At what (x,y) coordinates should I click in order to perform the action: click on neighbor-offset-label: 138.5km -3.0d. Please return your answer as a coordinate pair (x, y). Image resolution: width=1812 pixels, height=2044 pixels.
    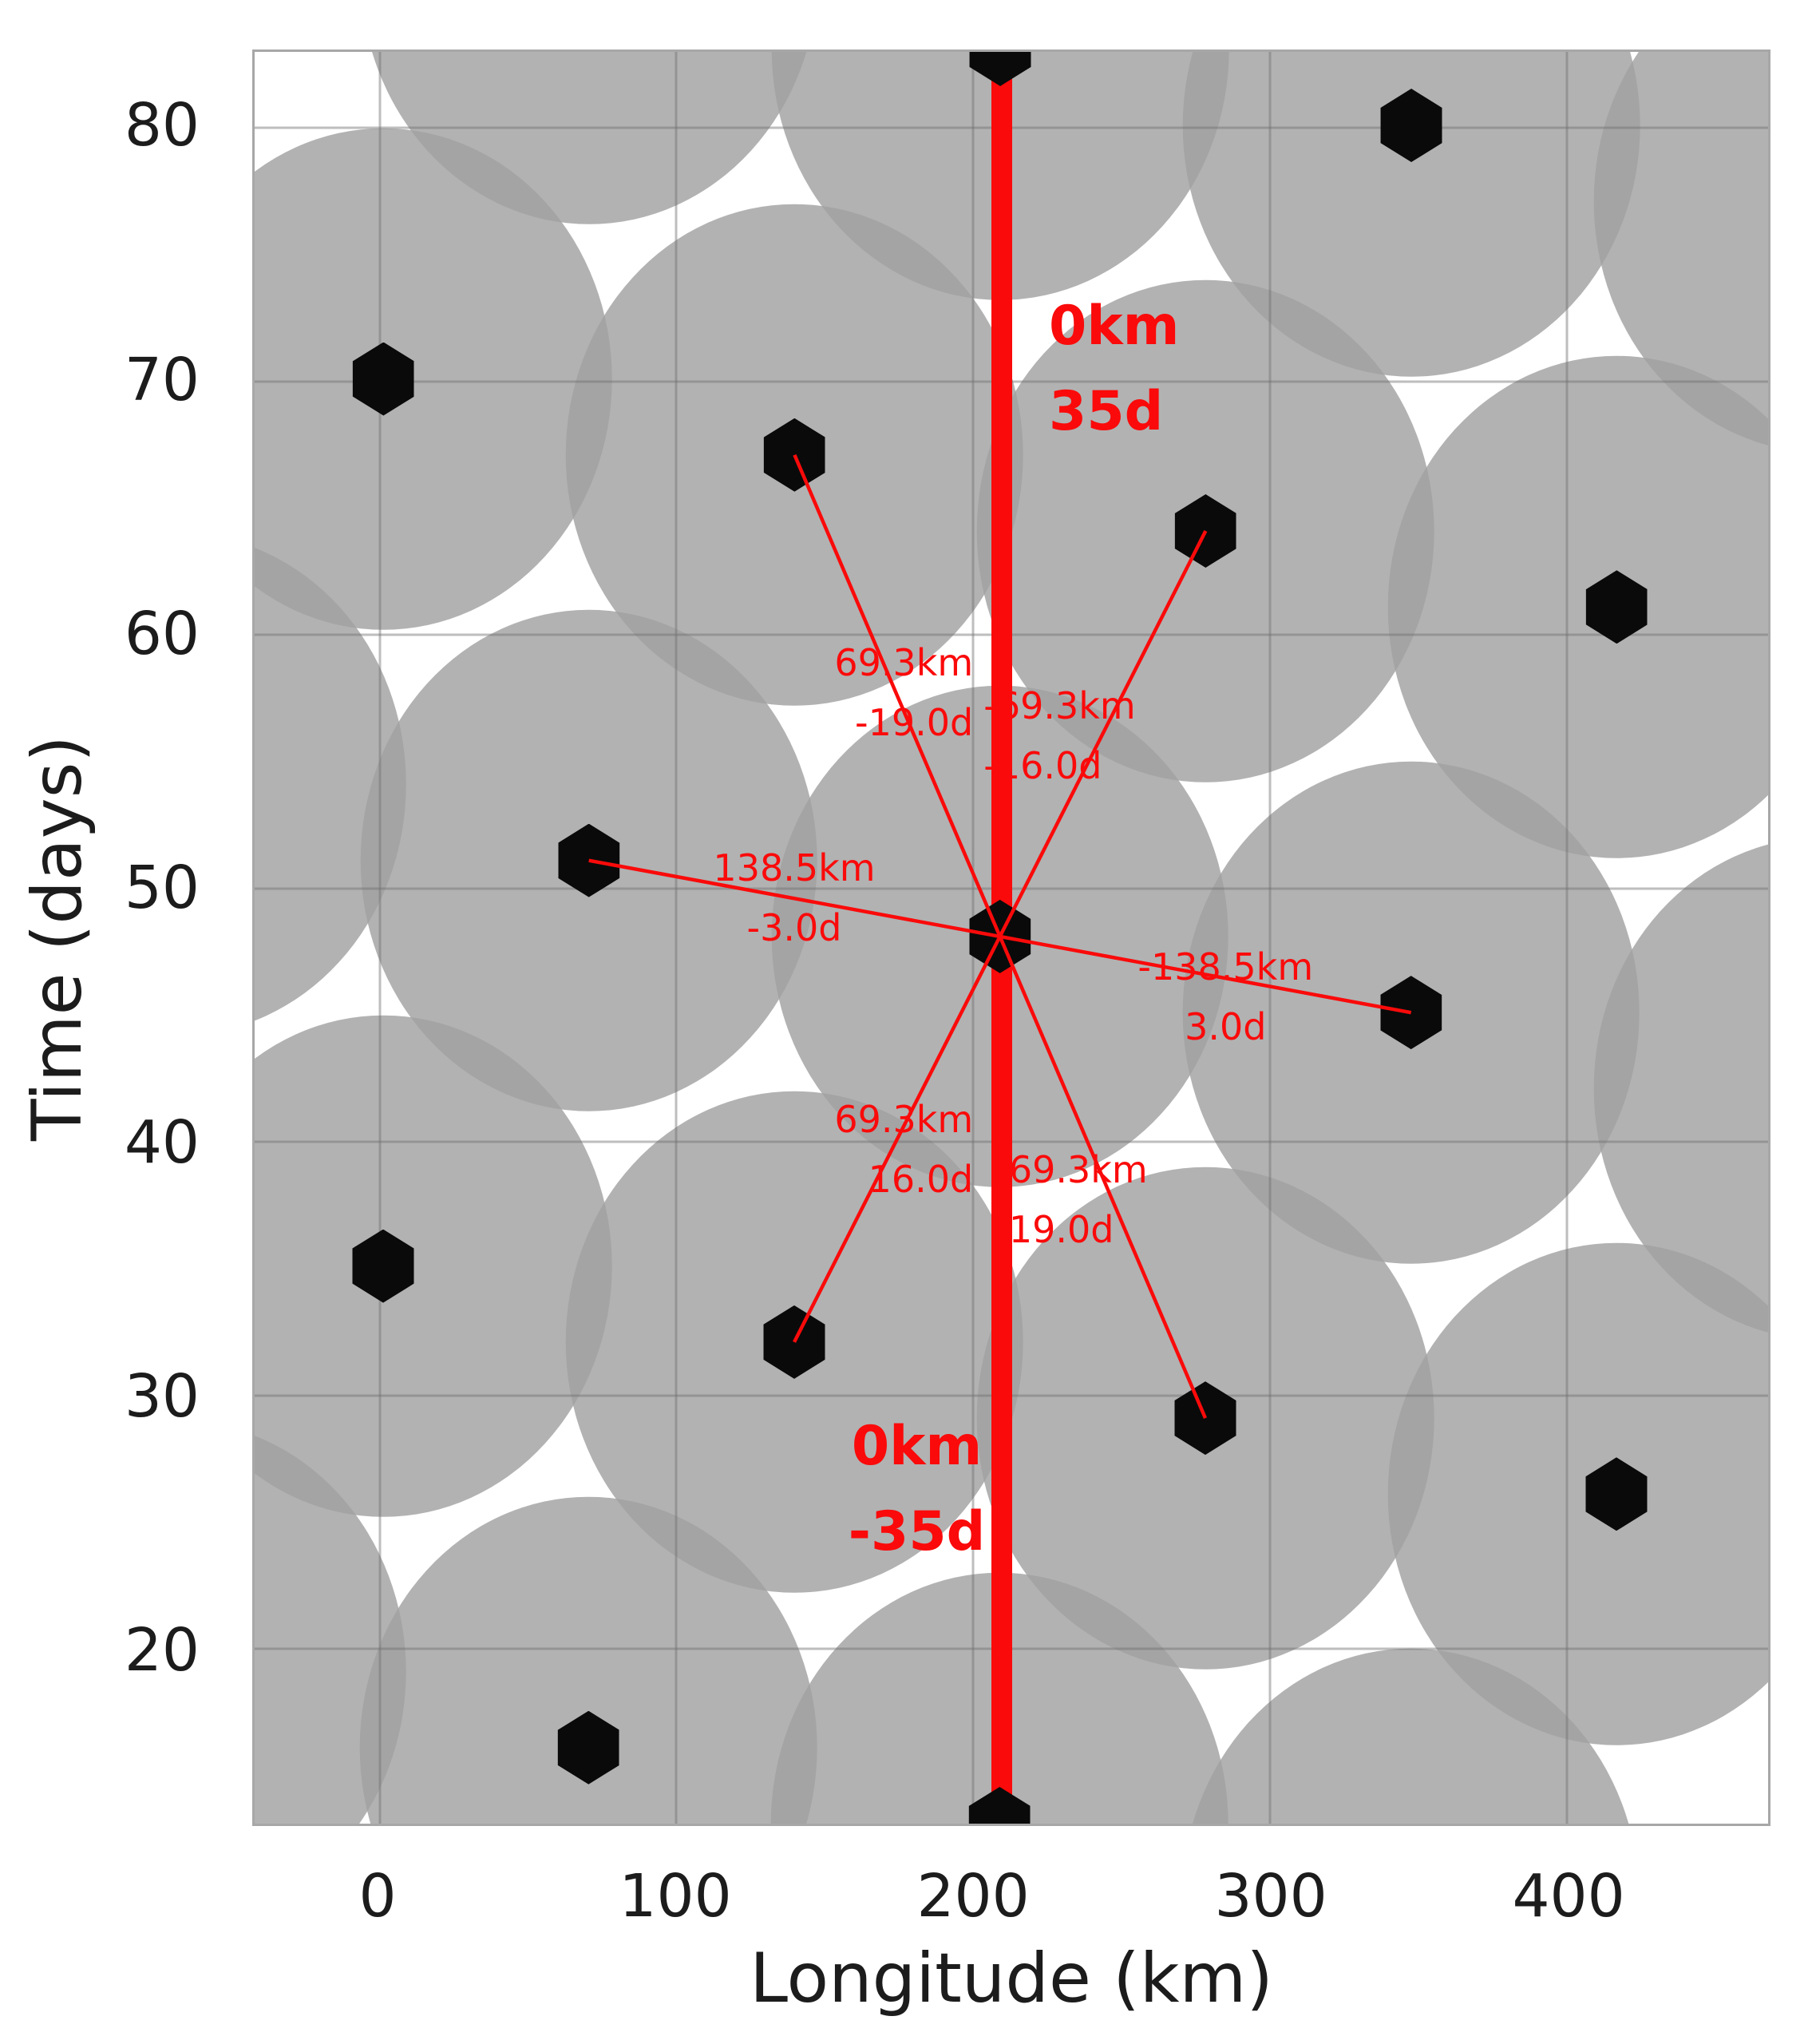
    Looking at the image, I should click on (794, 898).